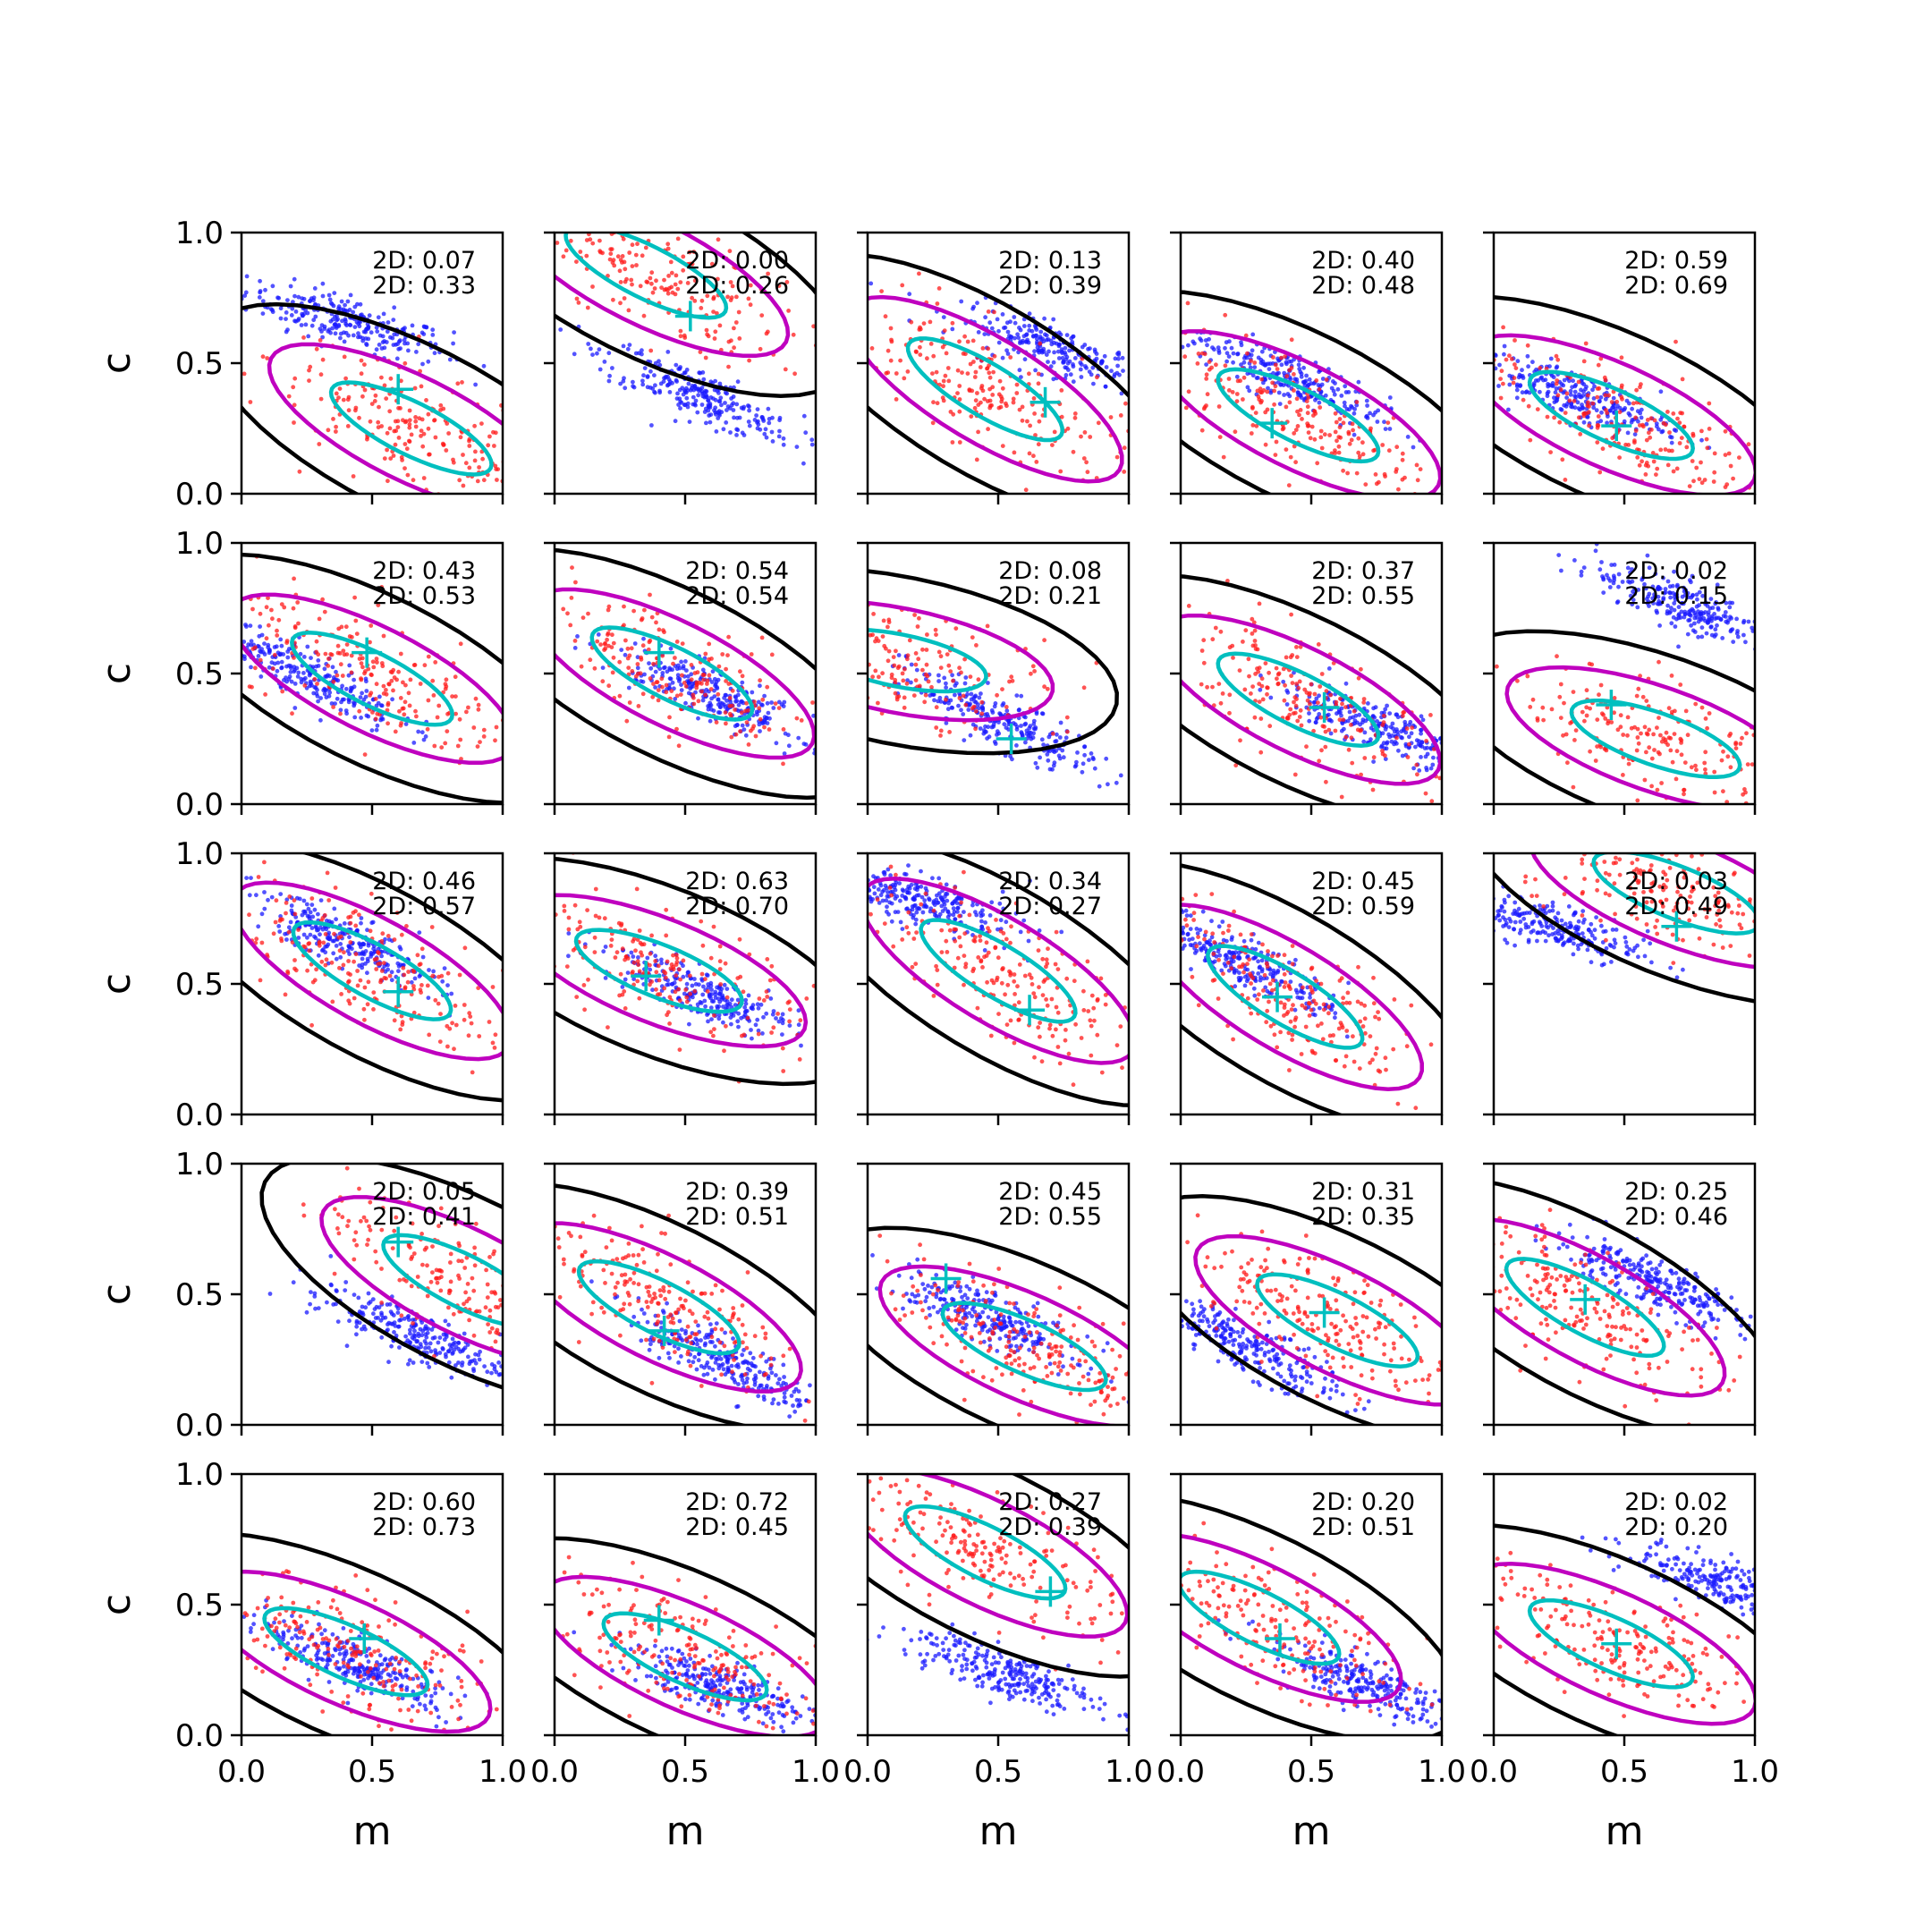 This screenshot has height=1932, width=1932. What do you see at coordinates (985, 389) in the screenshot?
I see `cyan-contour` at bounding box center [985, 389].